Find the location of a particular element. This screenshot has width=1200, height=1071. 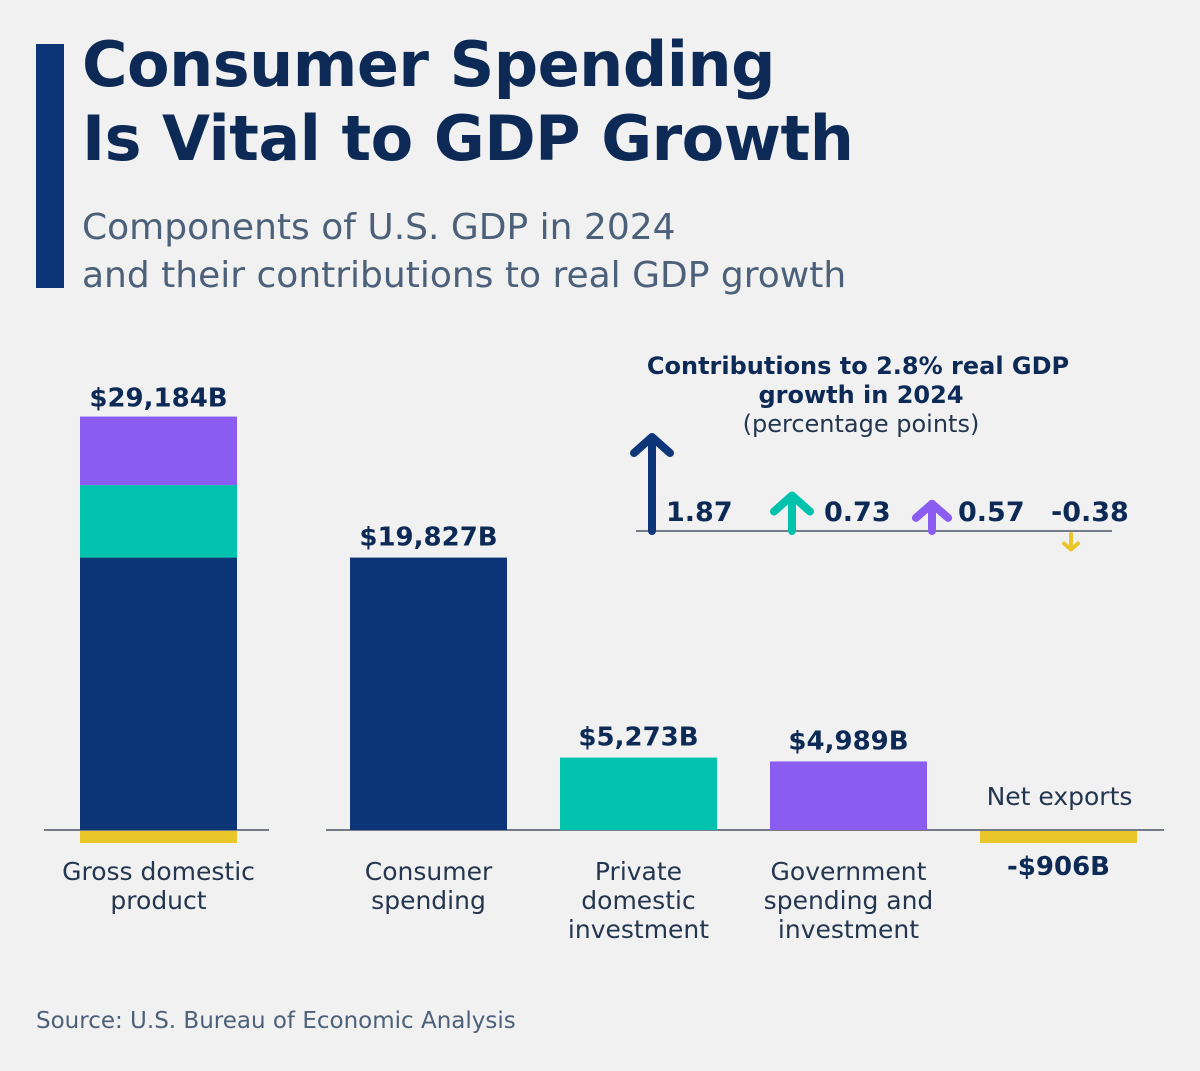

source-note: Source: U.S. Bureau of Economic Analysis is located at coordinates (276, 1021).